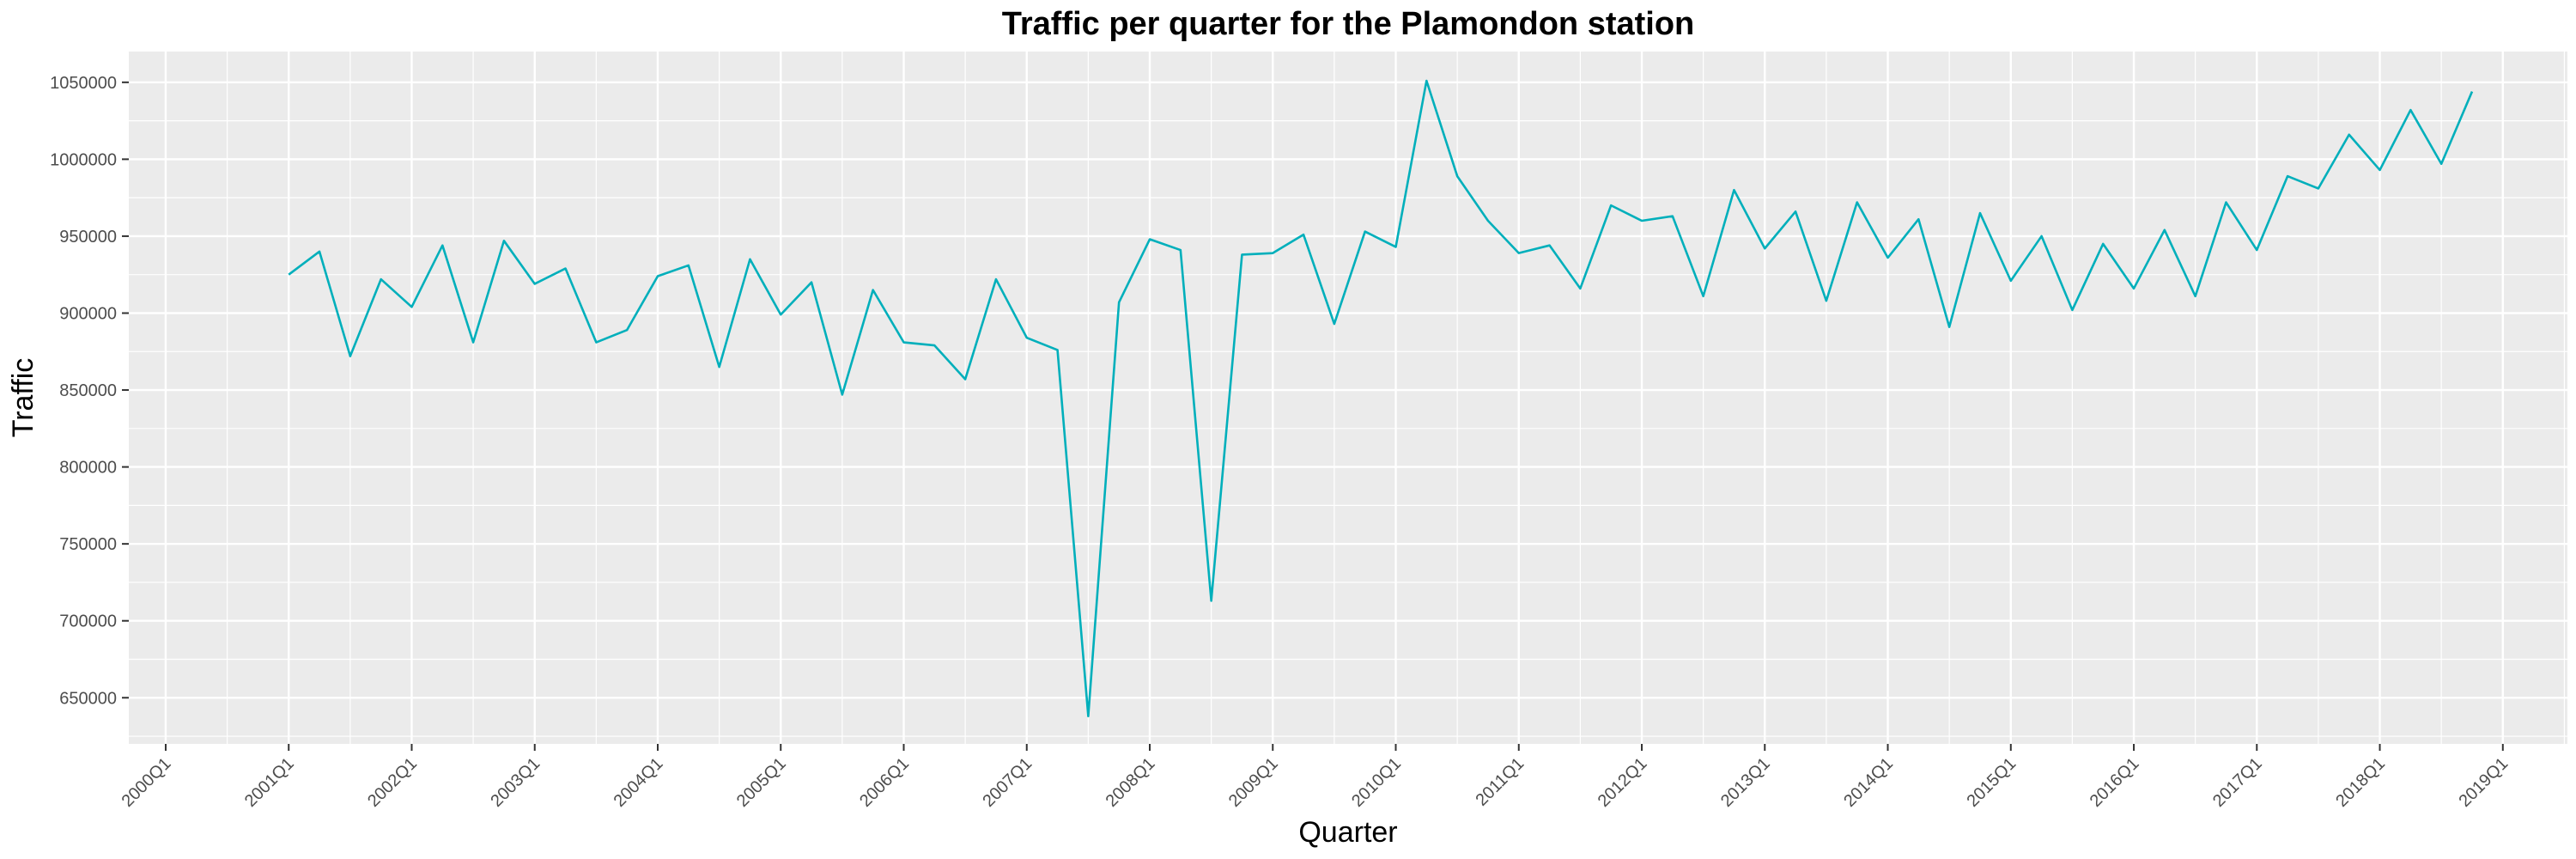  What do you see at coordinates (2237, 783) in the screenshot?
I see `x-tick-label: 2017Q1` at bounding box center [2237, 783].